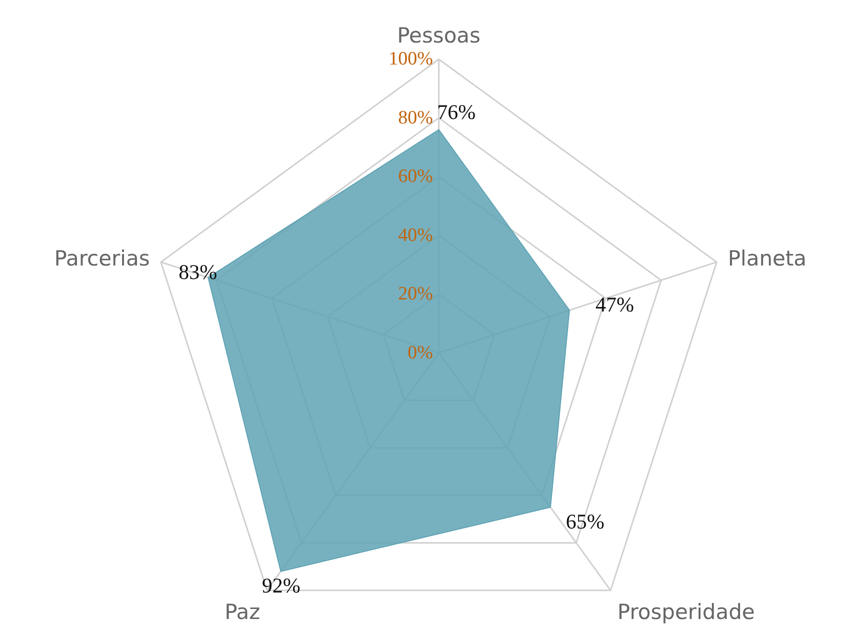 Image resolution: width=862 pixels, height=643 pixels. What do you see at coordinates (281, 586) in the screenshot?
I see `data-label: 92%` at bounding box center [281, 586].